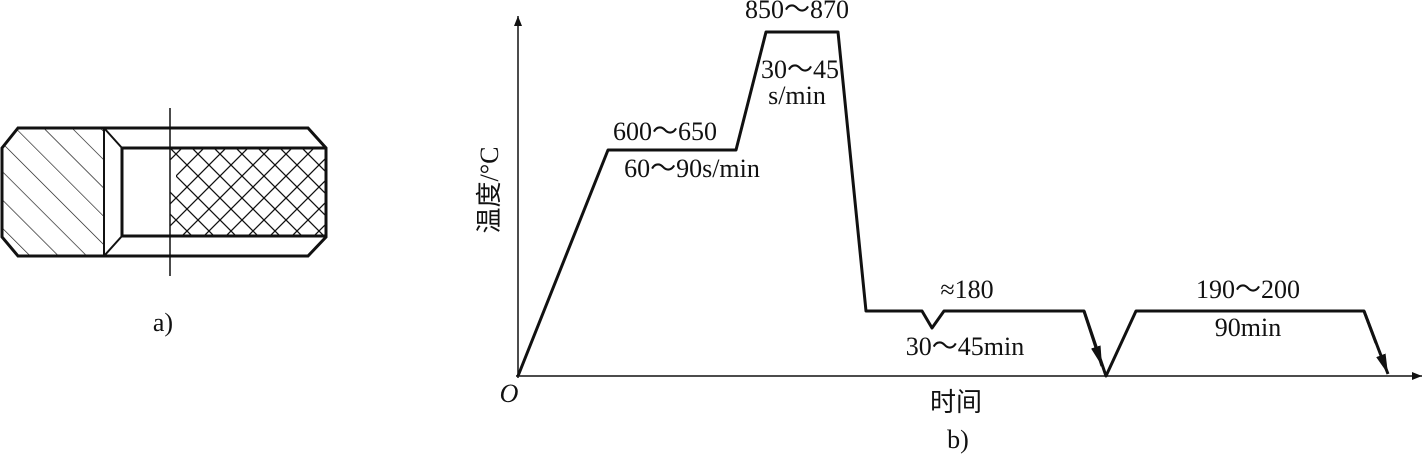 The image size is (1425, 459). Describe the element at coordinates (797, 95) in the screenshot. I see `annotation: s/min` at that location.